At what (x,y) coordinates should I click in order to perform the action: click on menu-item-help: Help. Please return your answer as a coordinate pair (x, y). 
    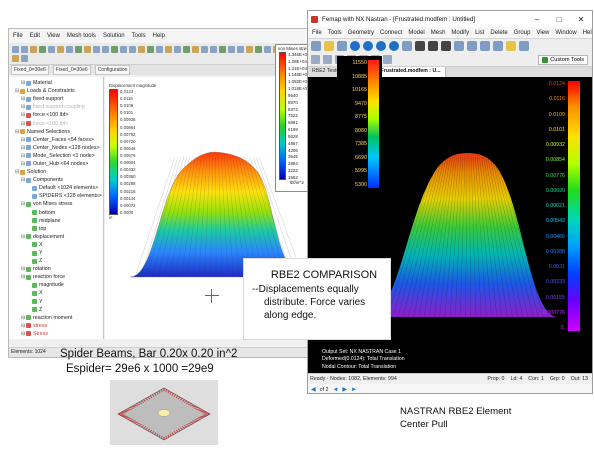
    Looking at the image, I should click on (158, 36).